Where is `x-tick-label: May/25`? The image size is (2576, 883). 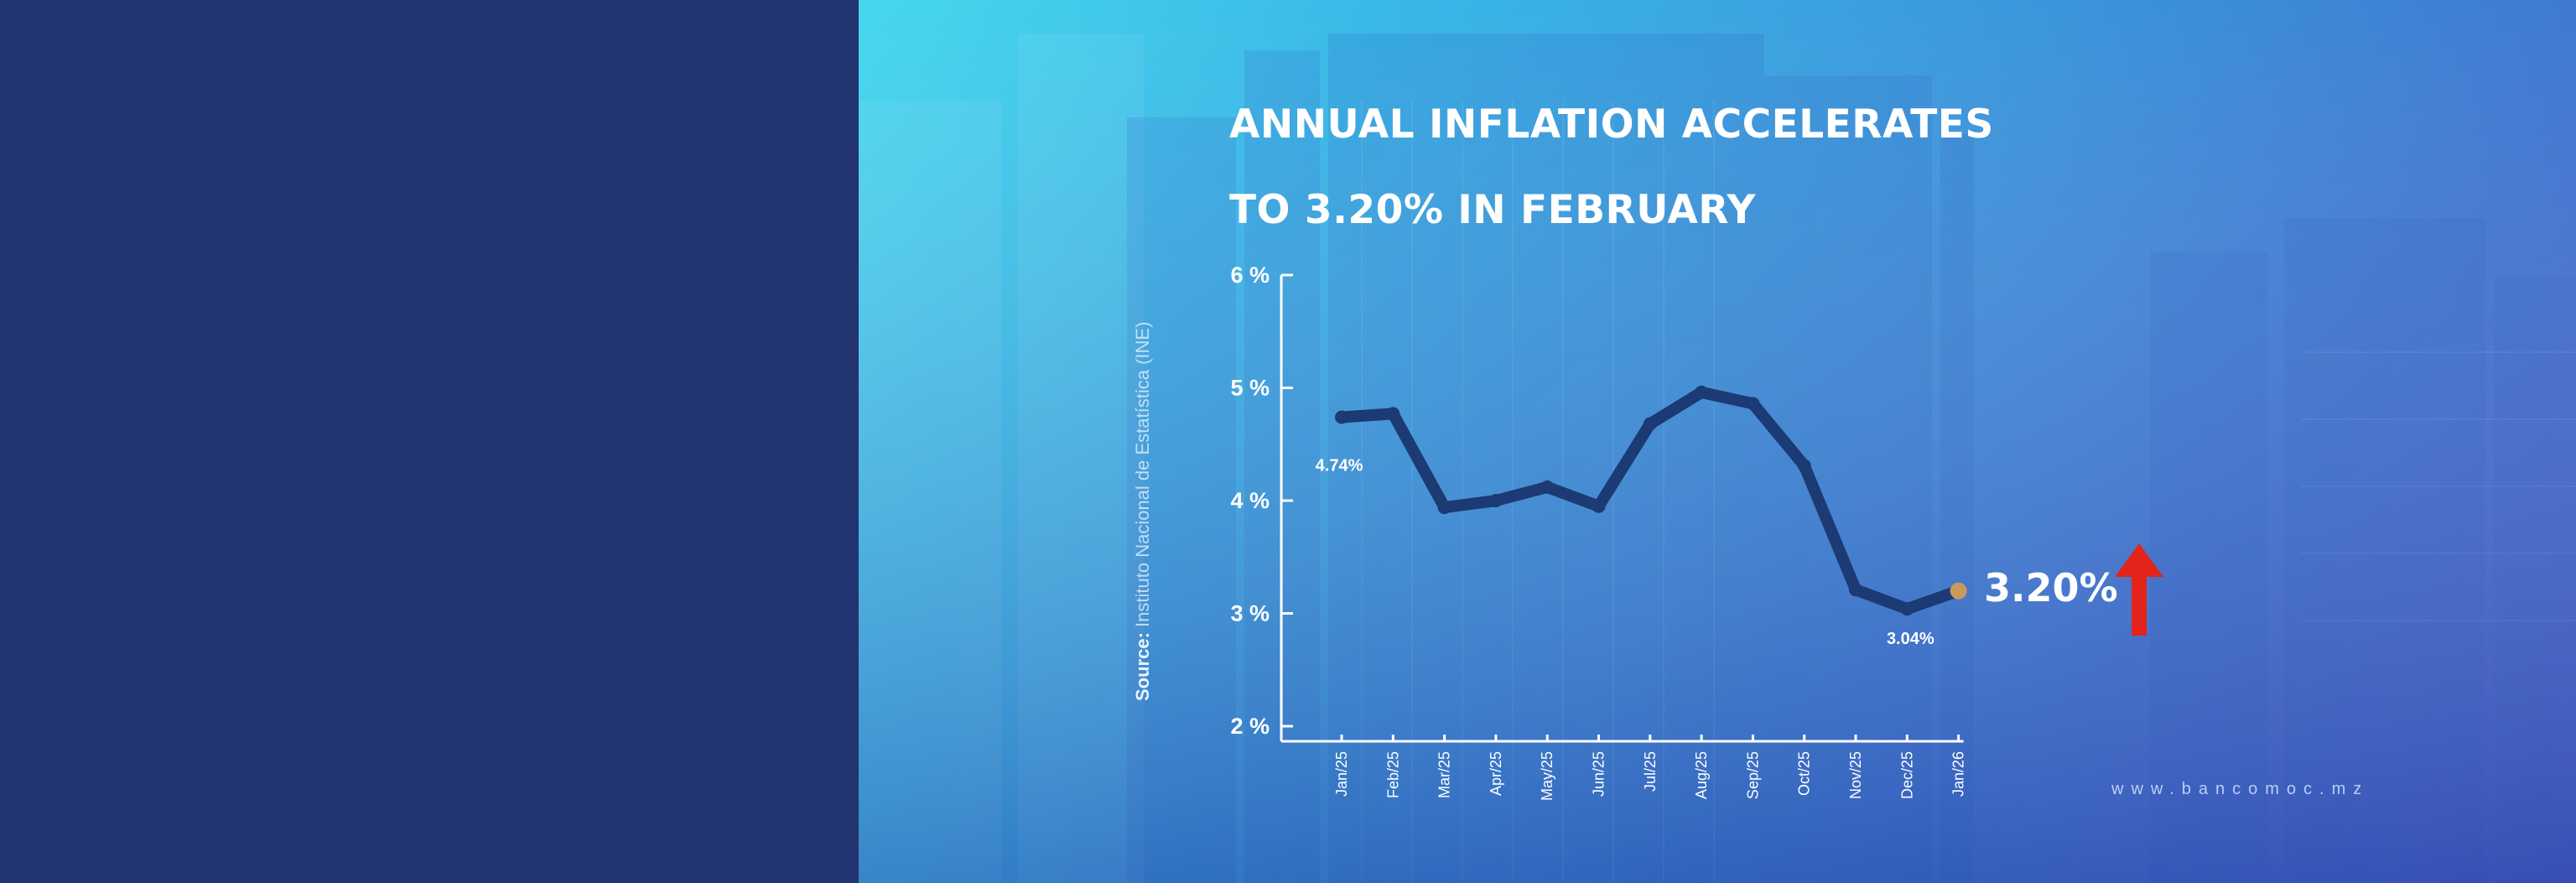 x-tick-label: May/25 is located at coordinates (1547, 776).